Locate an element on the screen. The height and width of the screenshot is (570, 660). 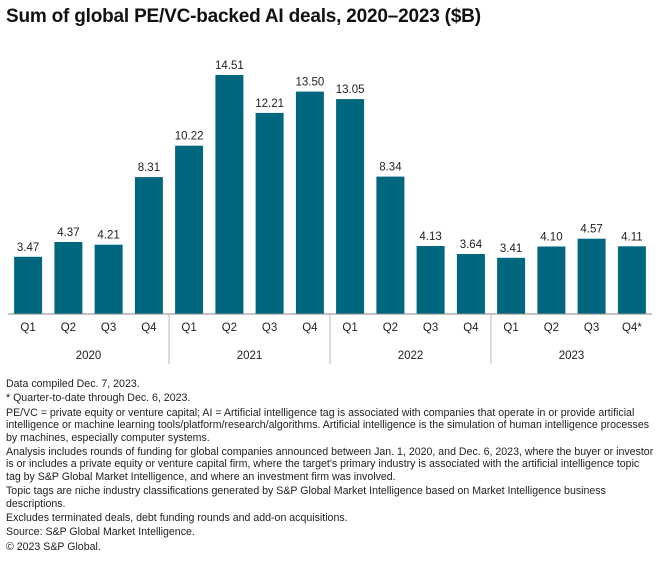
group-label-2021: 2021 is located at coordinates (250, 356).